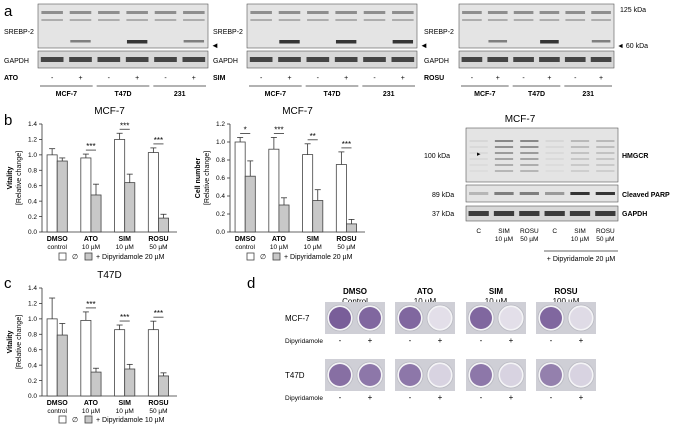 This screenshot has width=685, height=428. I want to click on y-axis-label: Vitality, so click(10, 177).